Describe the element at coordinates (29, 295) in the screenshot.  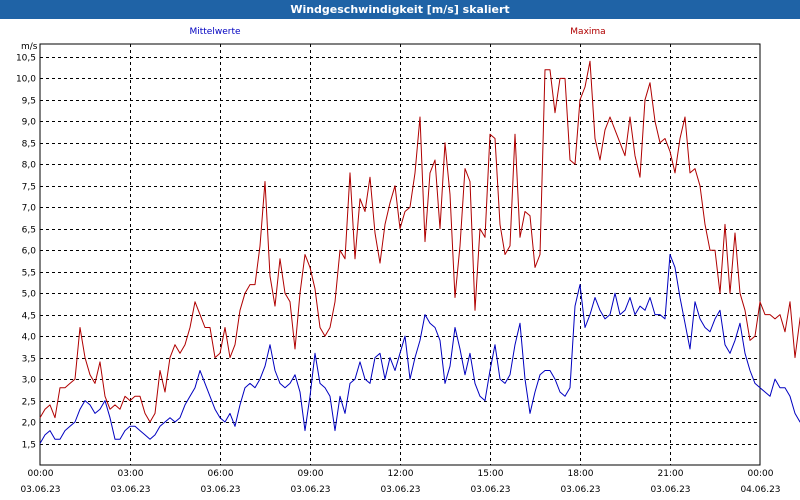
I see `y-tick-label: 5,0` at that location.